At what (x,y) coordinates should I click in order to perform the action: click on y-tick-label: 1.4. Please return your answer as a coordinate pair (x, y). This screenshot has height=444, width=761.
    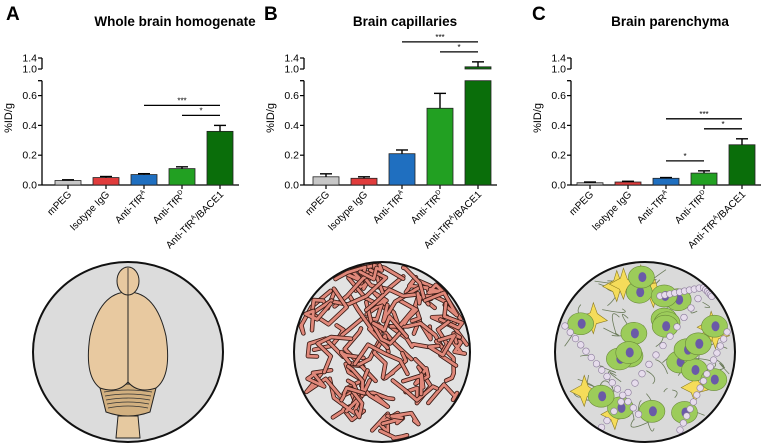
    Looking at the image, I should click on (29, 59).